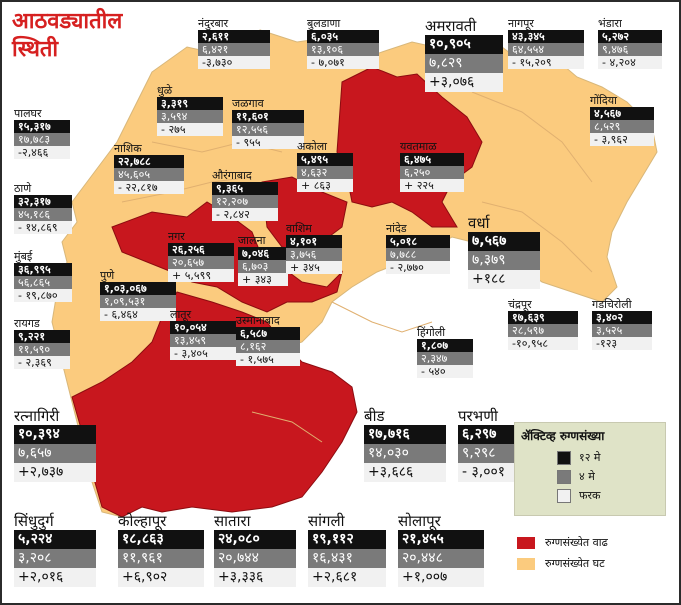 The height and width of the screenshot is (605, 681). I want to click on district-box-gondia: गोंदिया ४,५६७ ८,५२९- ३,९६२, so click(622, 120).